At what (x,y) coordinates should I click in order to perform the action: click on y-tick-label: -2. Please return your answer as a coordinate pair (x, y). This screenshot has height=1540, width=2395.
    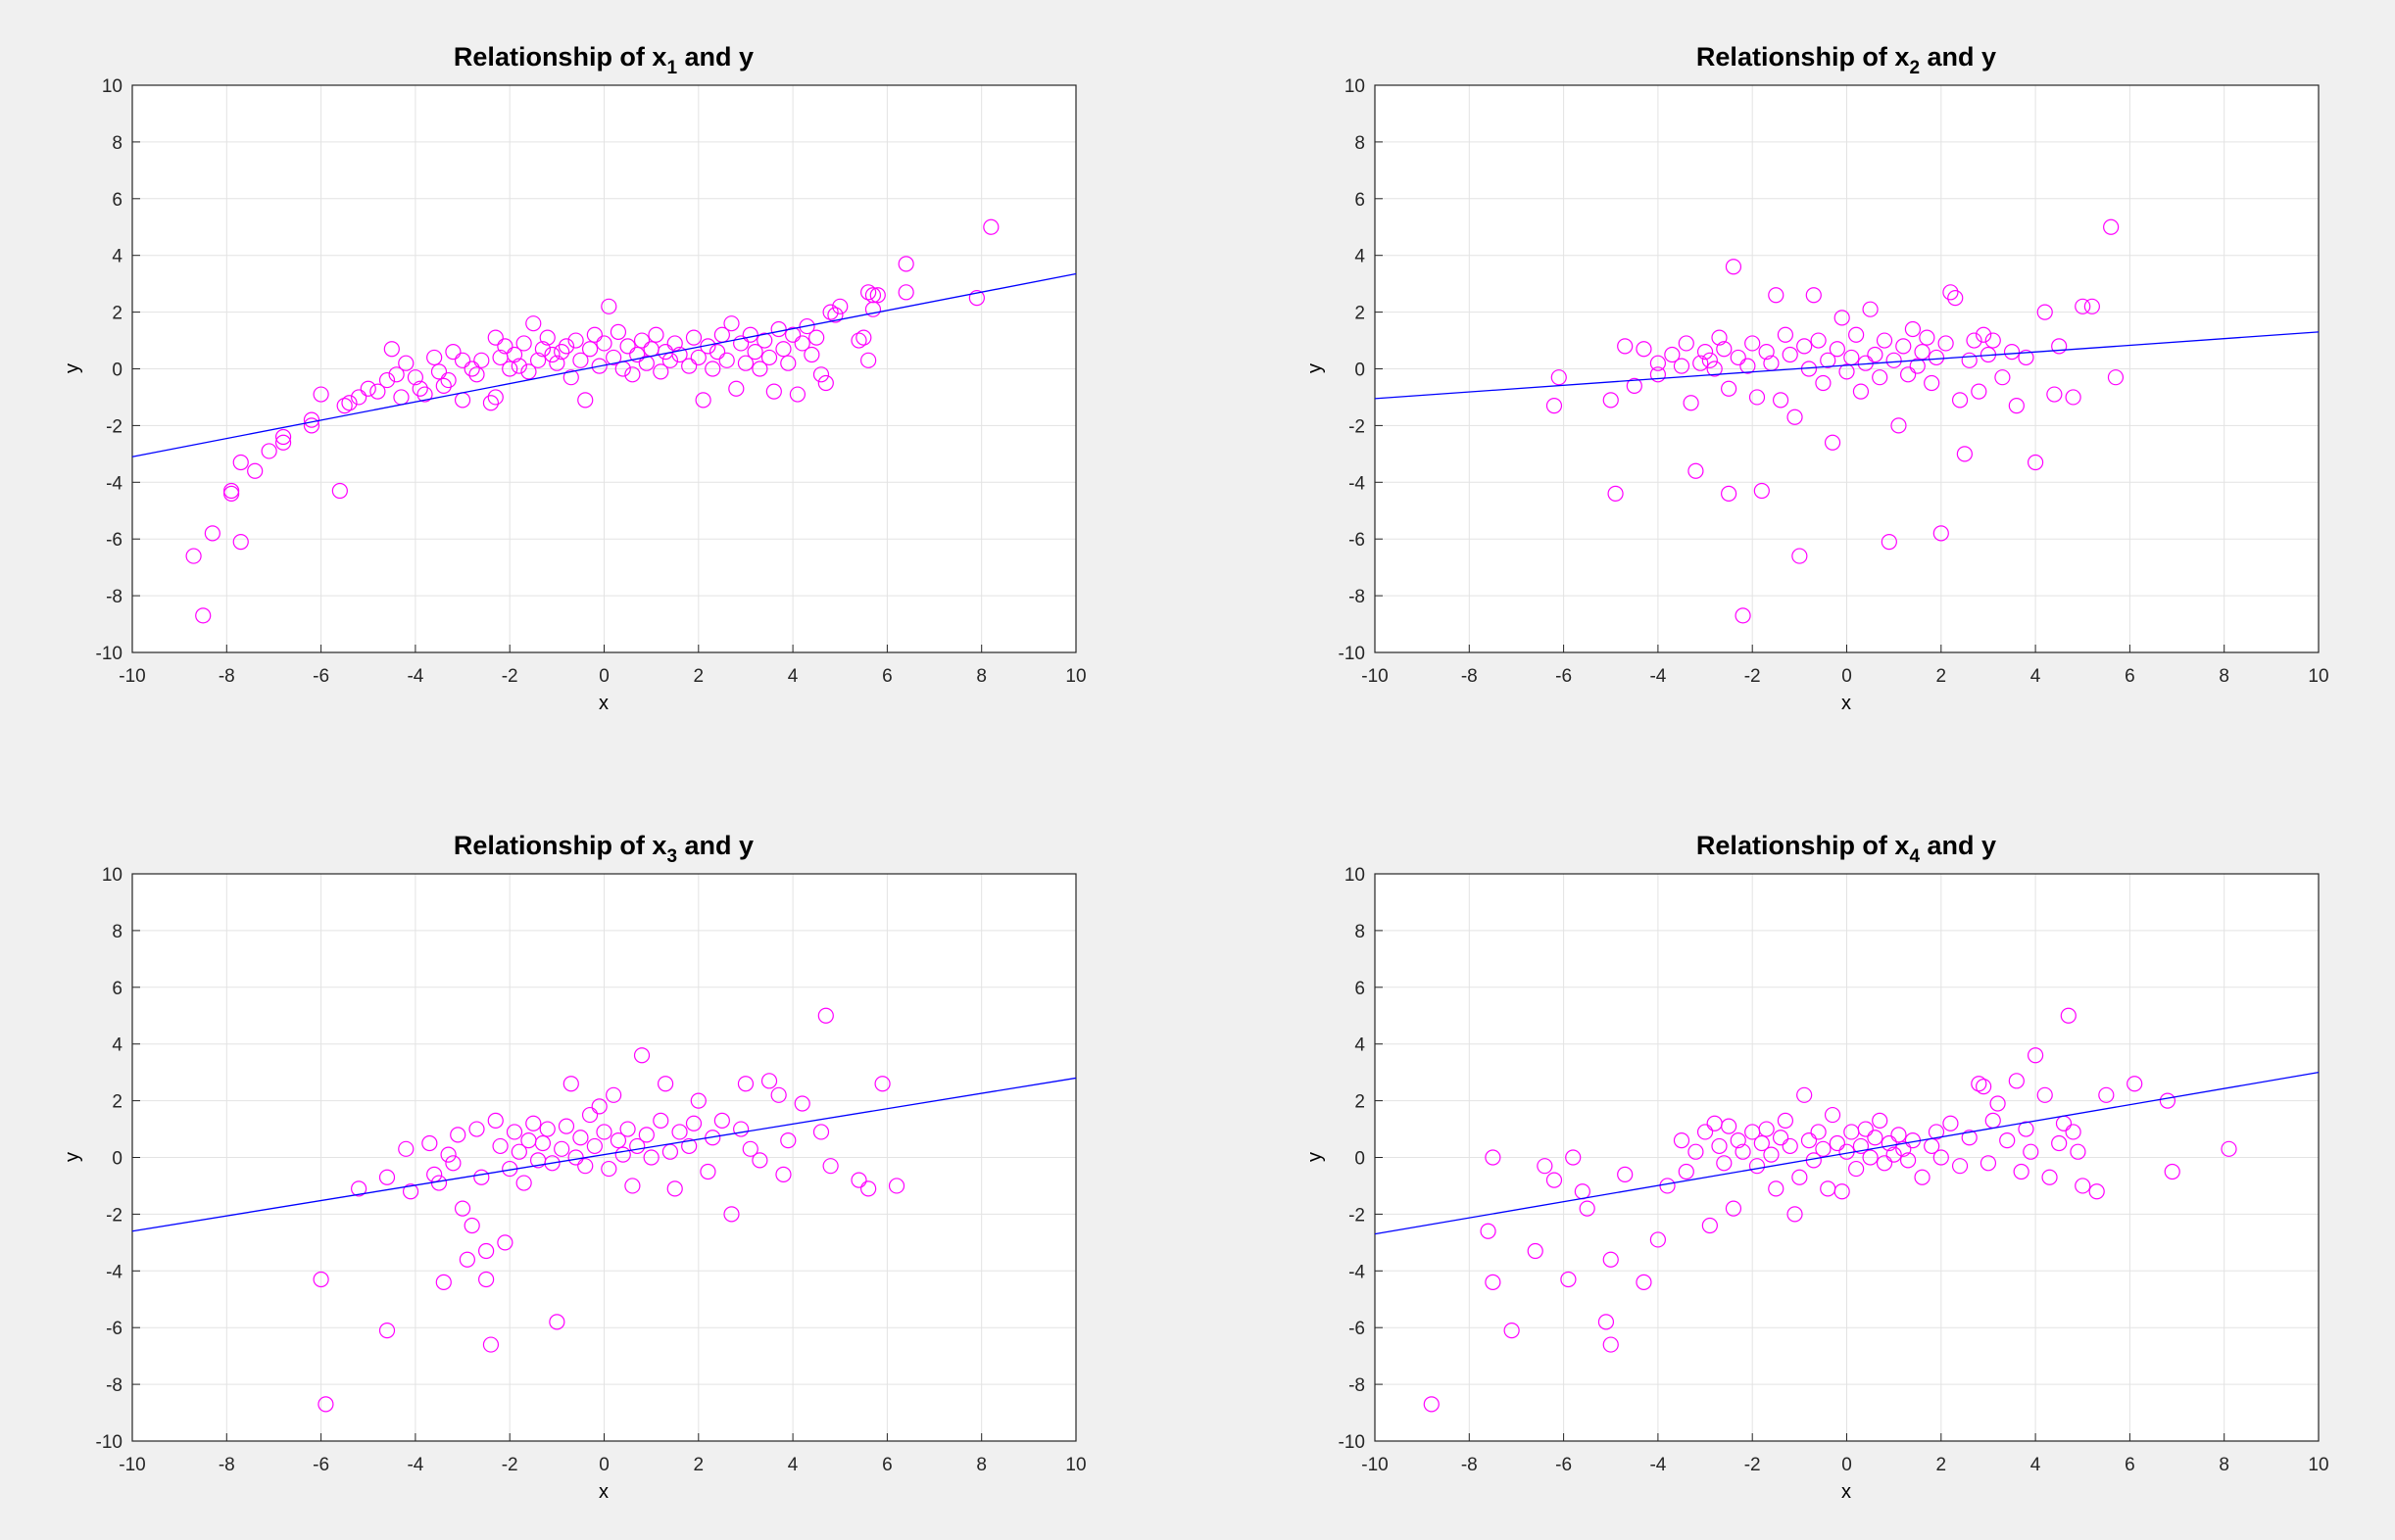
    Looking at the image, I should click on (1356, 426).